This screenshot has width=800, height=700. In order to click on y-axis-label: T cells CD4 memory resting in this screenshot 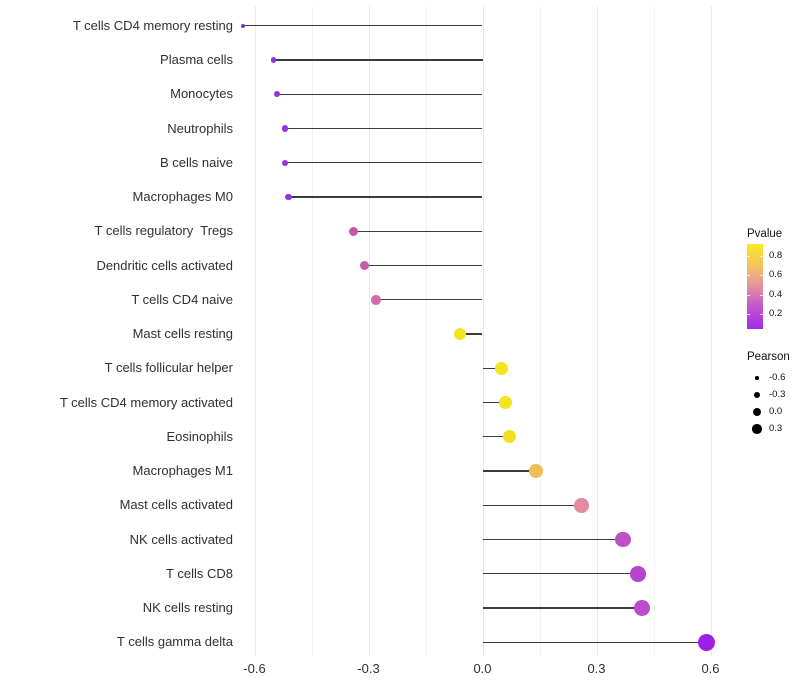, I will do `click(152, 25)`.